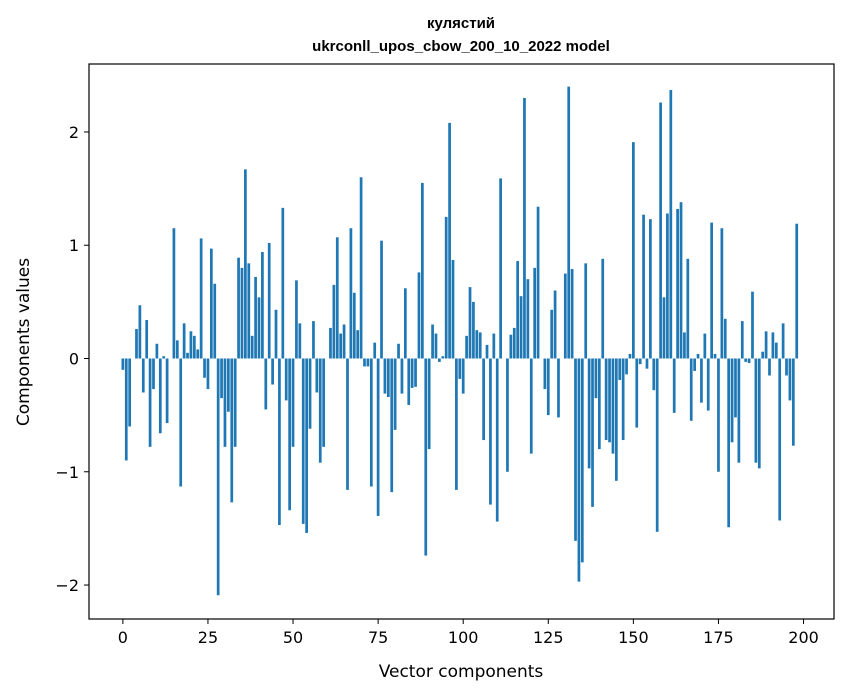  Describe the element at coordinates (293, 637) in the screenshot. I see `x-tick-label: 50` at that location.